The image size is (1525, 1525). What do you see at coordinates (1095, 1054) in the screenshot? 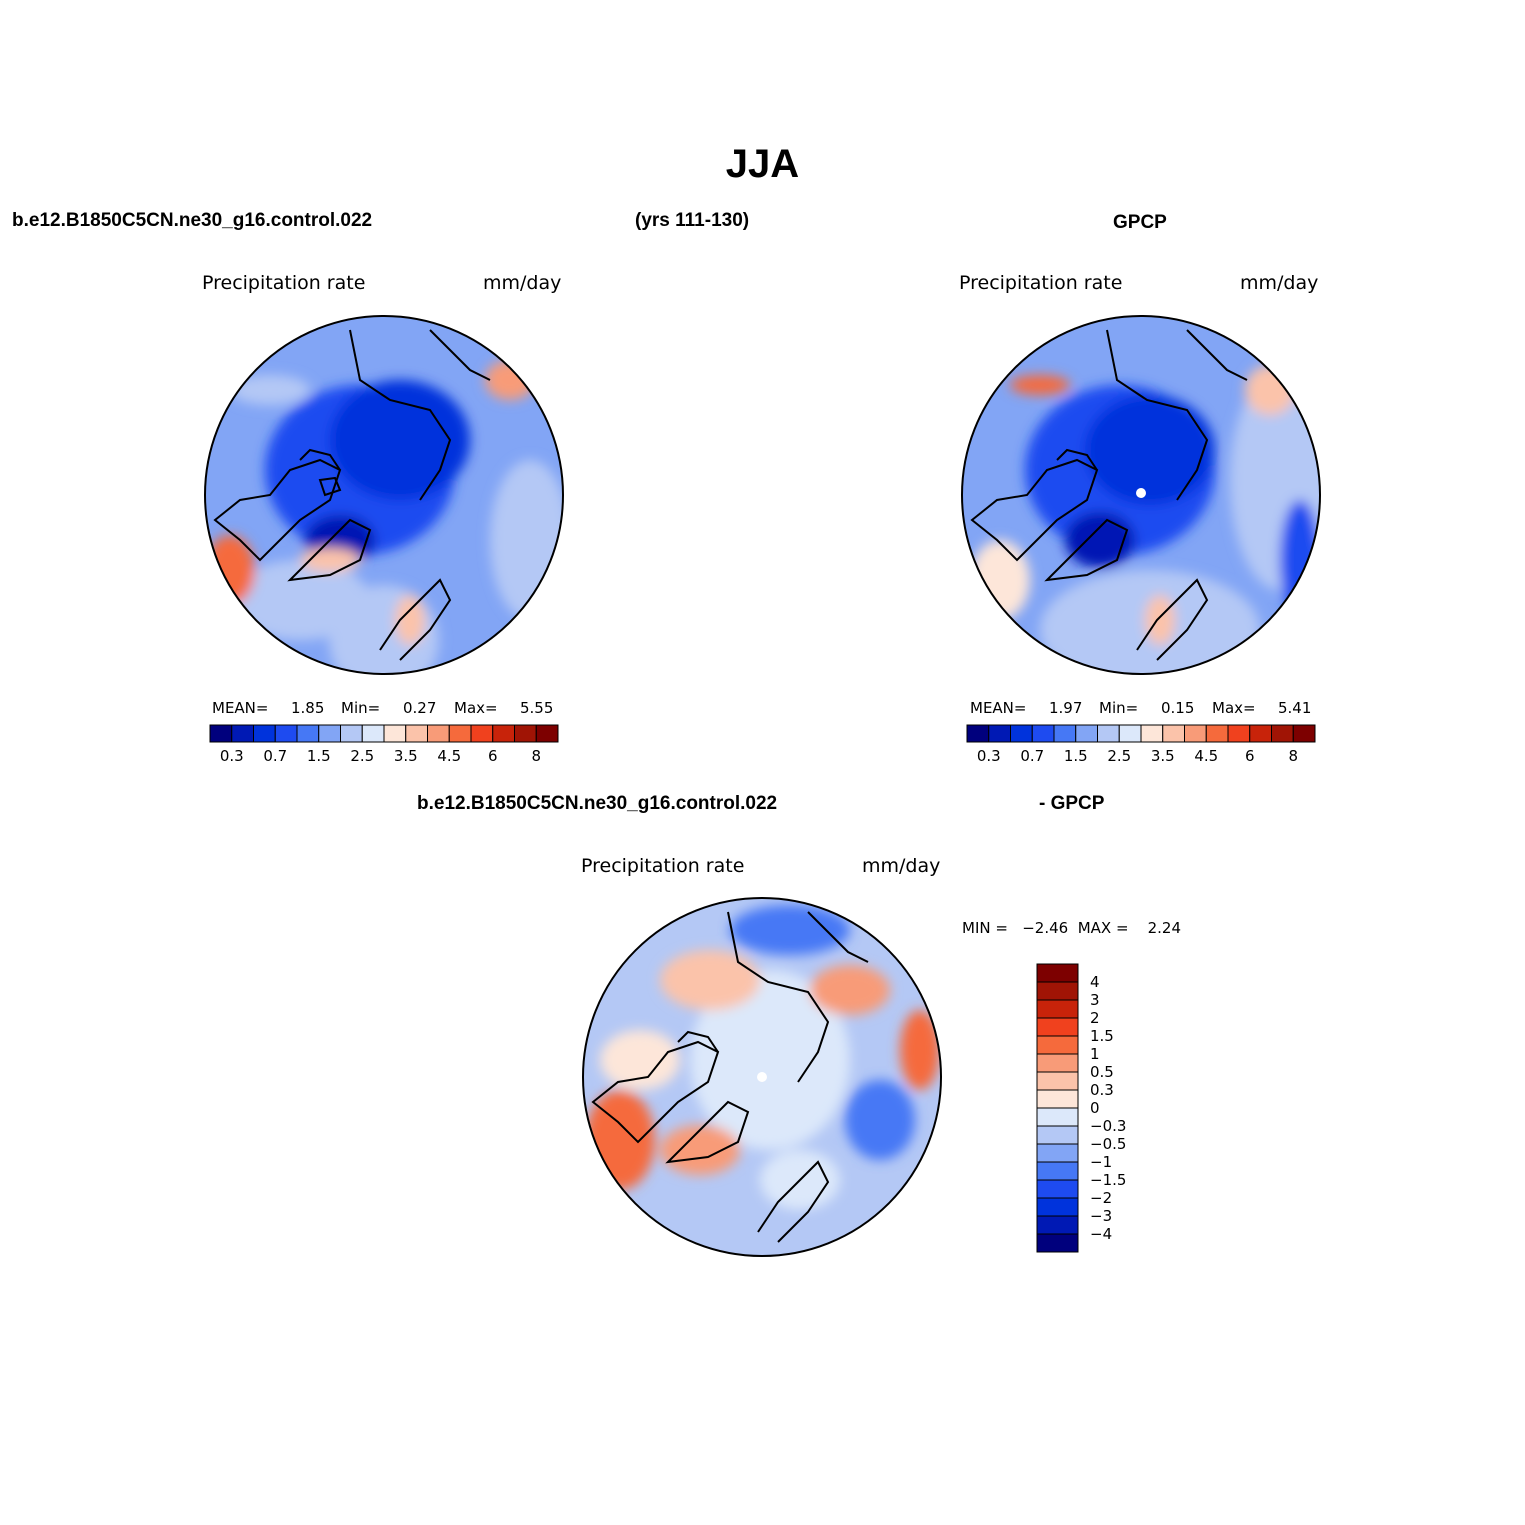
I see `colorbar-tick-label: 1` at bounding box center [1095, 1054].